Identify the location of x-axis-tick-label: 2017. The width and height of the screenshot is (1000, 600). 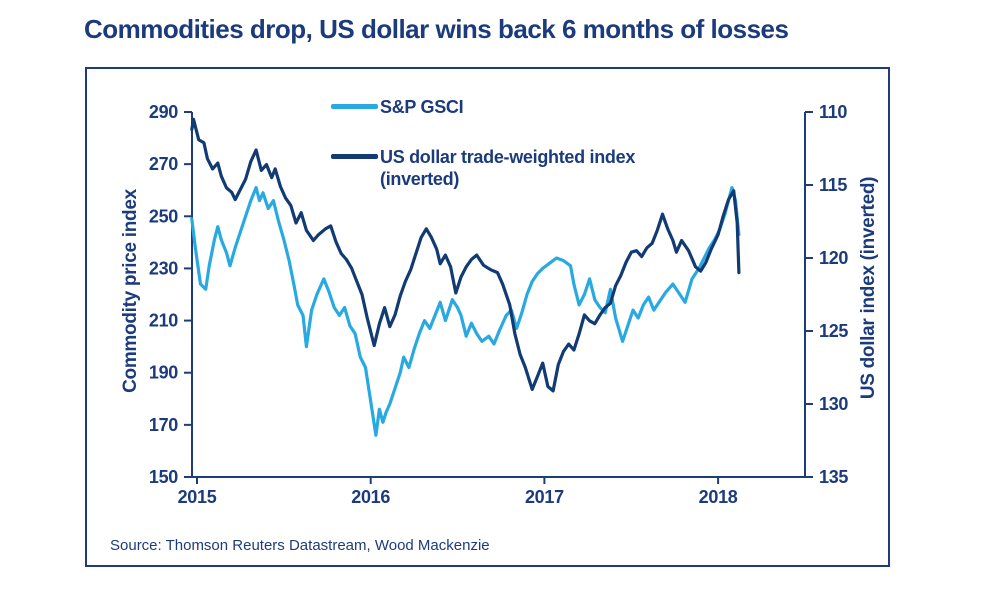
(544, 497).